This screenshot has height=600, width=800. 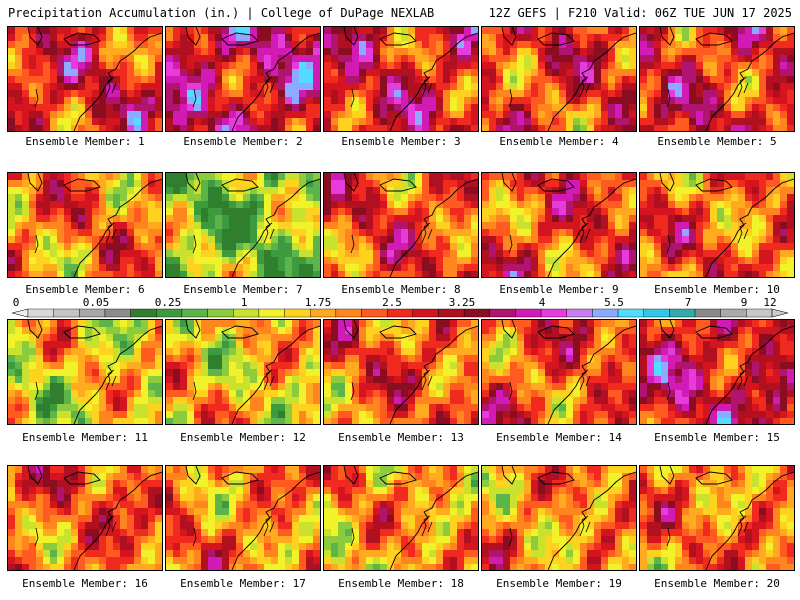 What do you see at coordinates (85, 583) in the screenshot?
I see `ensemble-member-caption: Ensemble Member: 16` at bounding box center [85, 583].